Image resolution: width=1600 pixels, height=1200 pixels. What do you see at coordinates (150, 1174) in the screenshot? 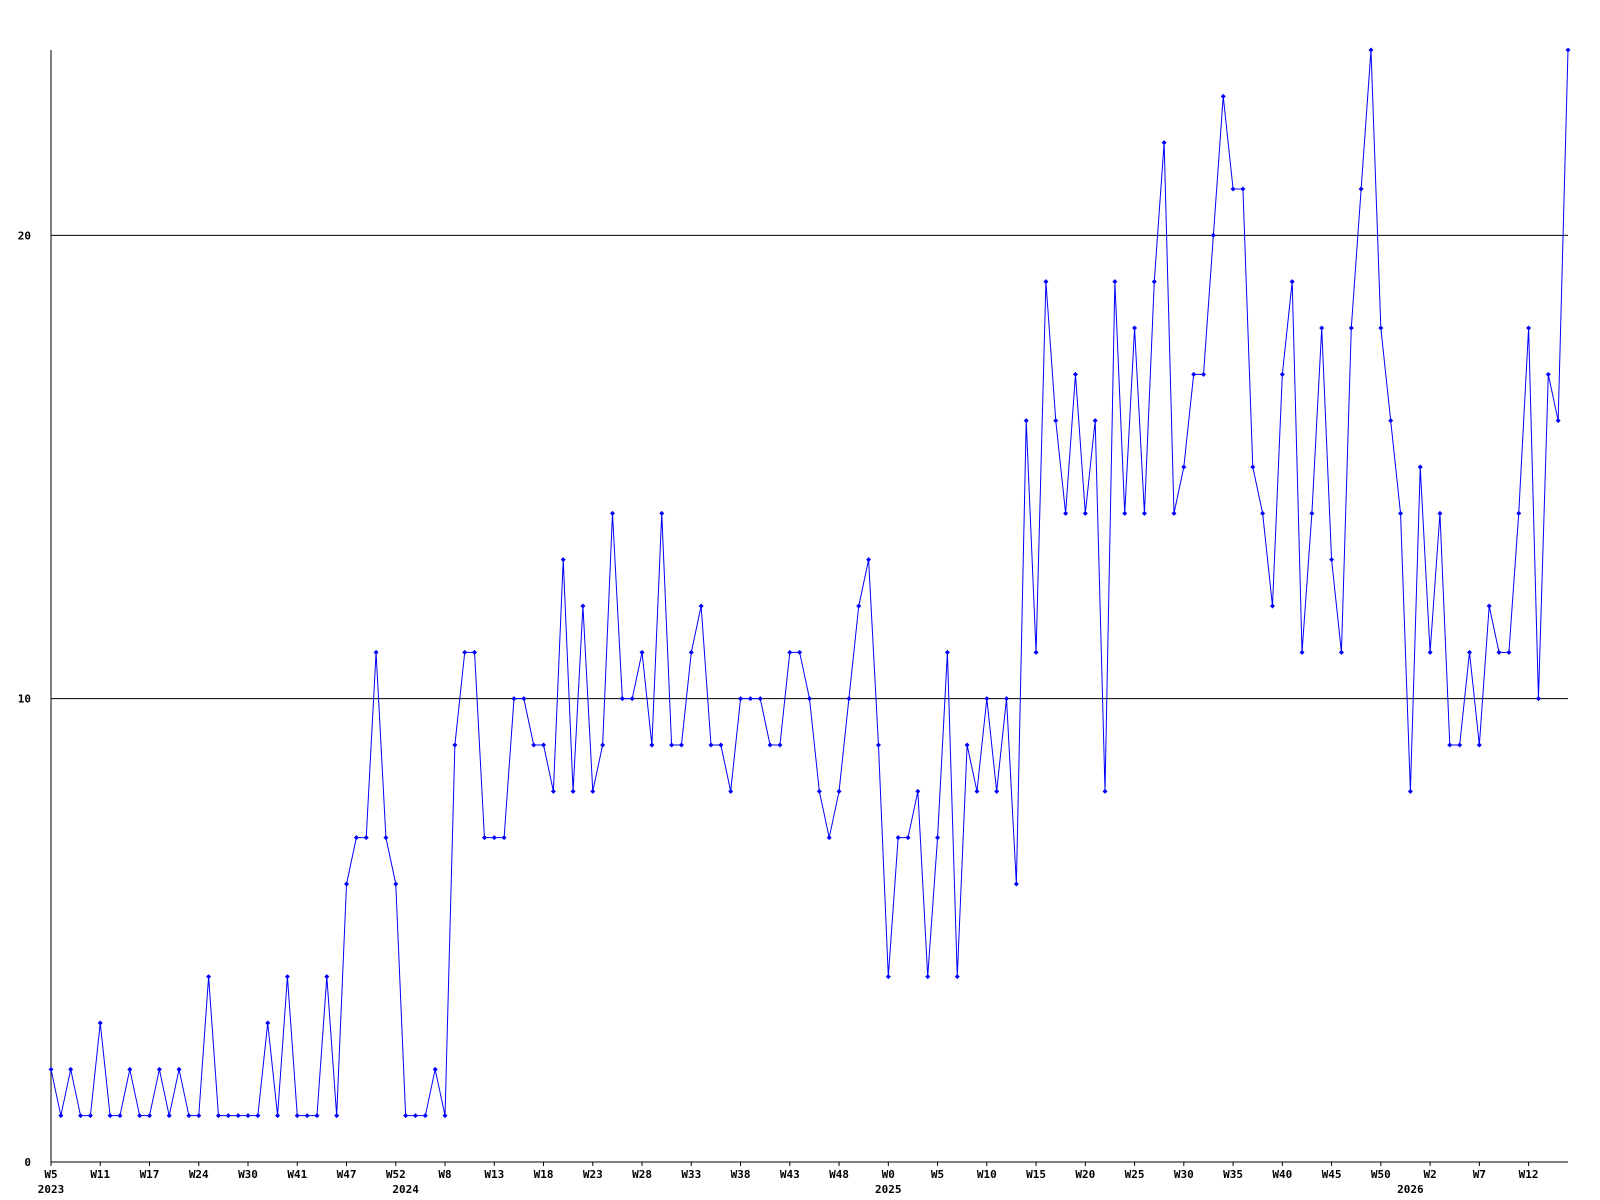
I see `x-tick-label: W17` at bounding box center [150, 1174].